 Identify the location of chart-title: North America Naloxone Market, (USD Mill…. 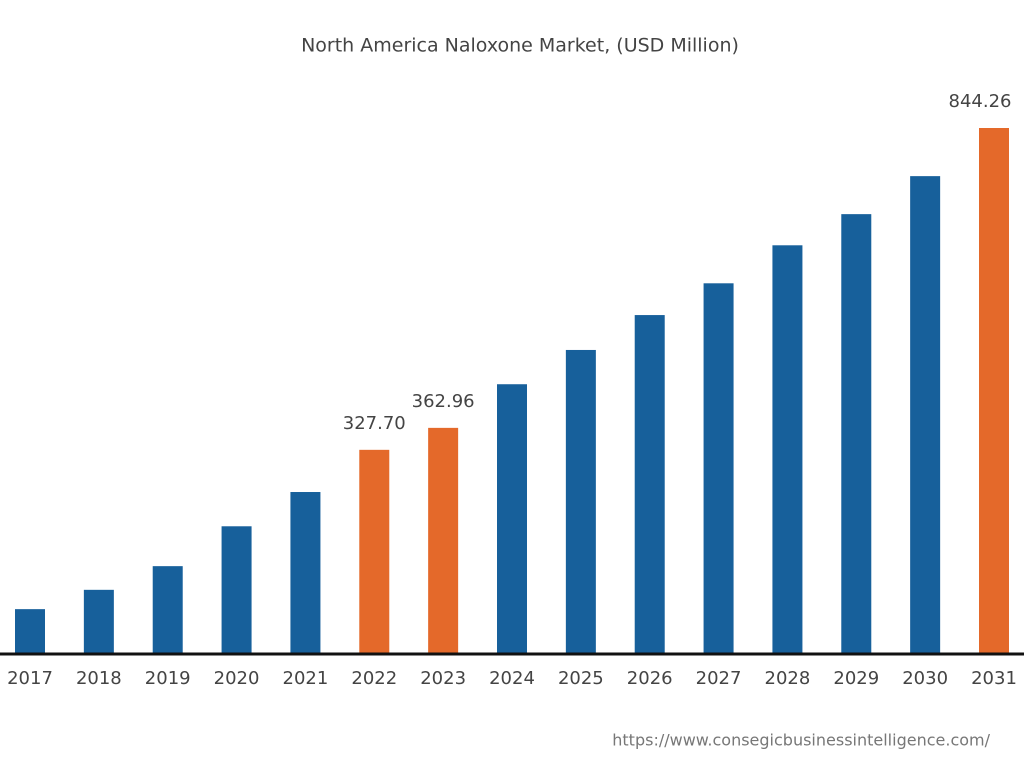
(520, 46).